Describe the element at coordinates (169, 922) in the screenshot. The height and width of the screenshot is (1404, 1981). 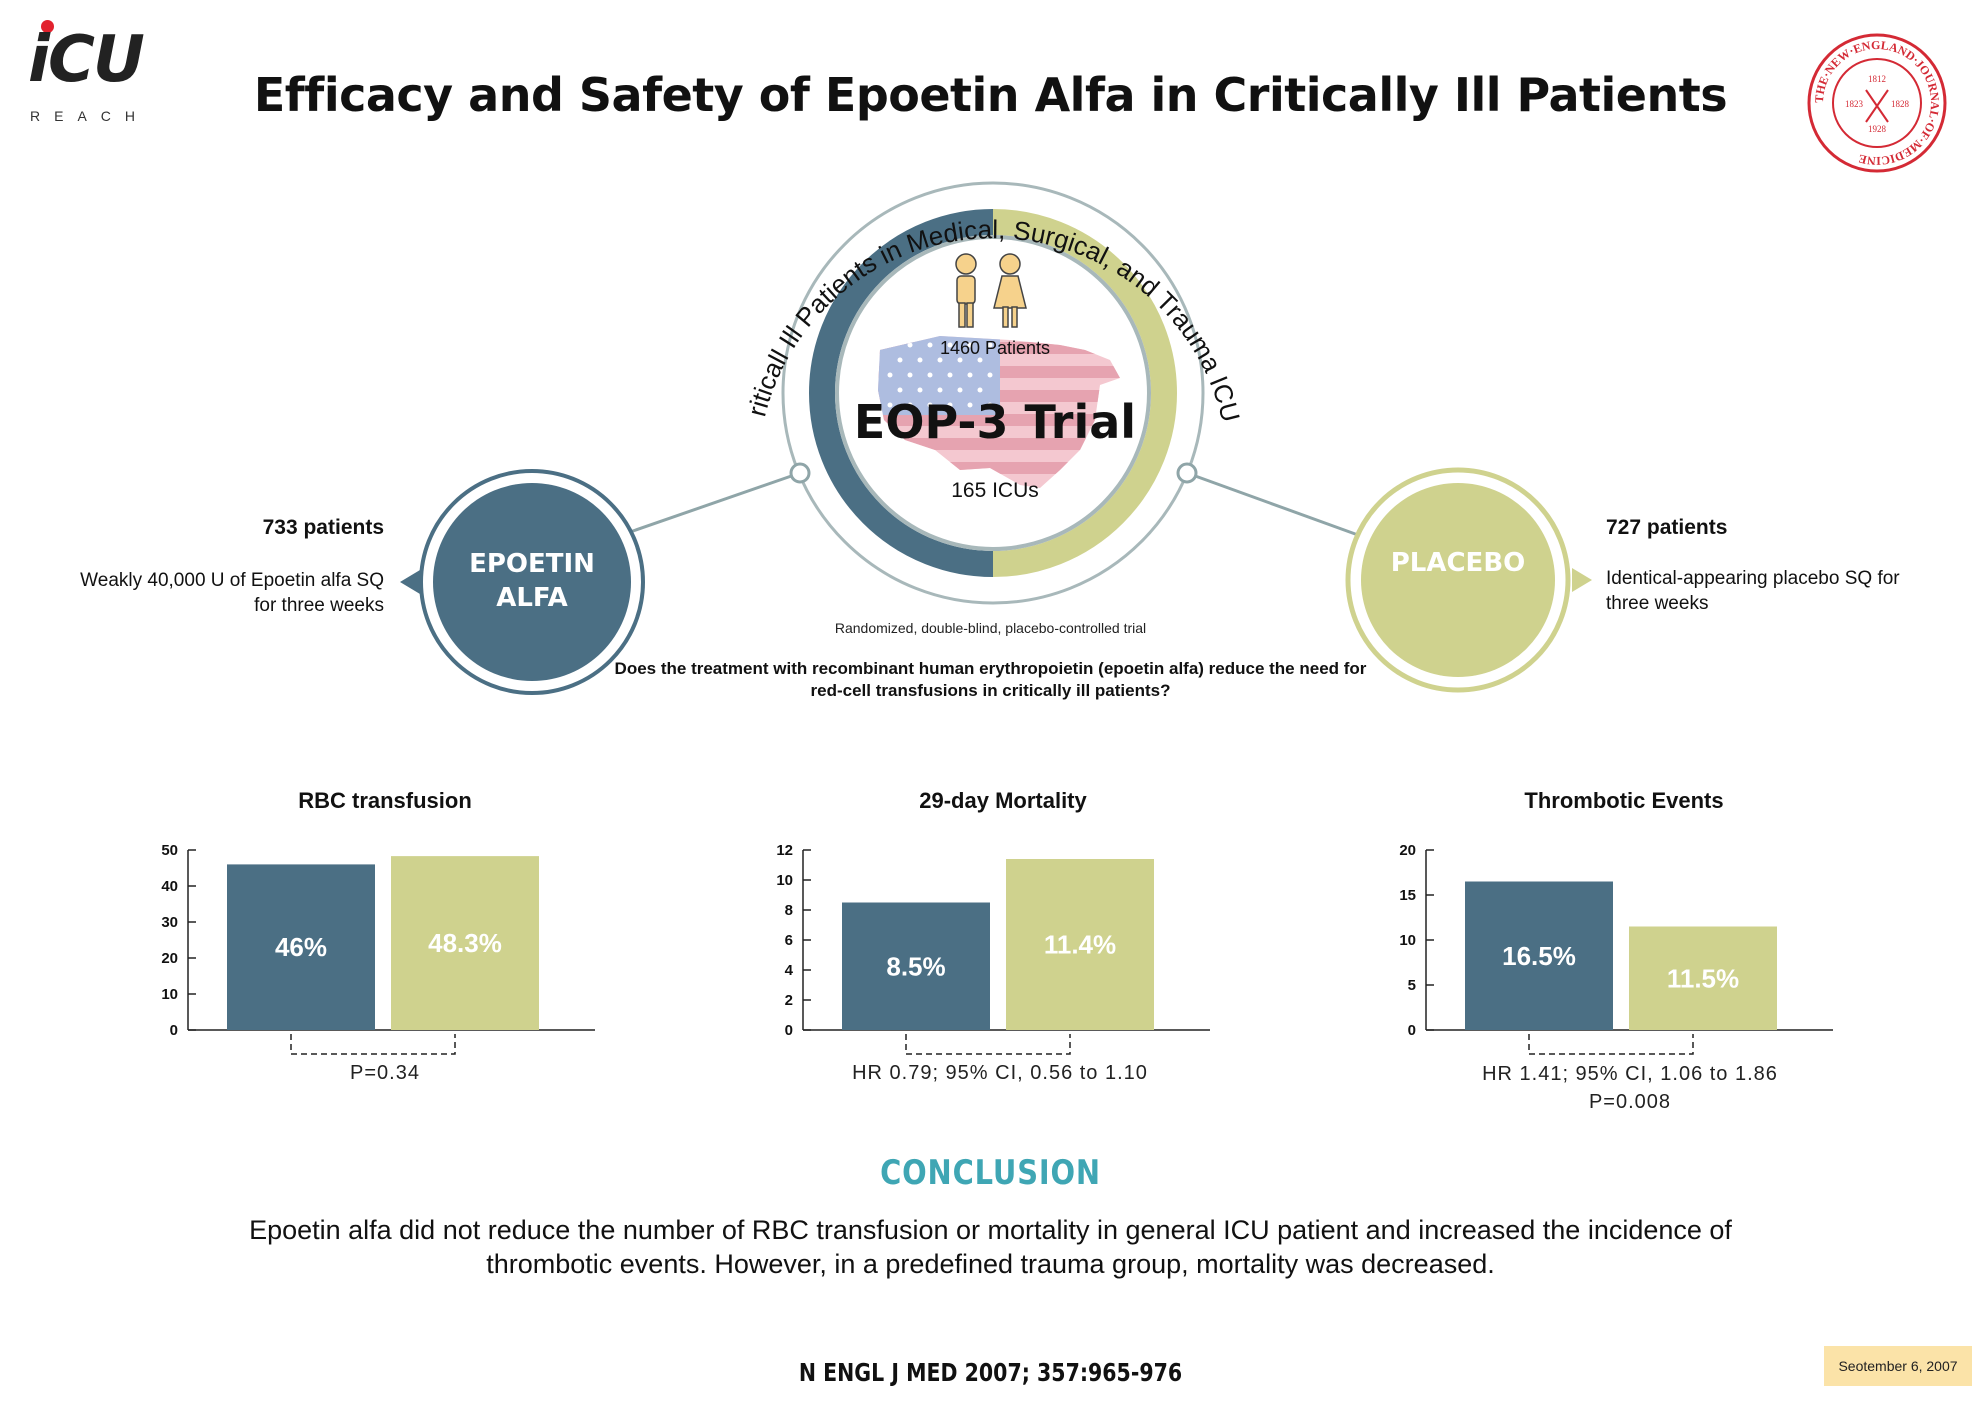
I see `y-tick-label: 30` at that location.